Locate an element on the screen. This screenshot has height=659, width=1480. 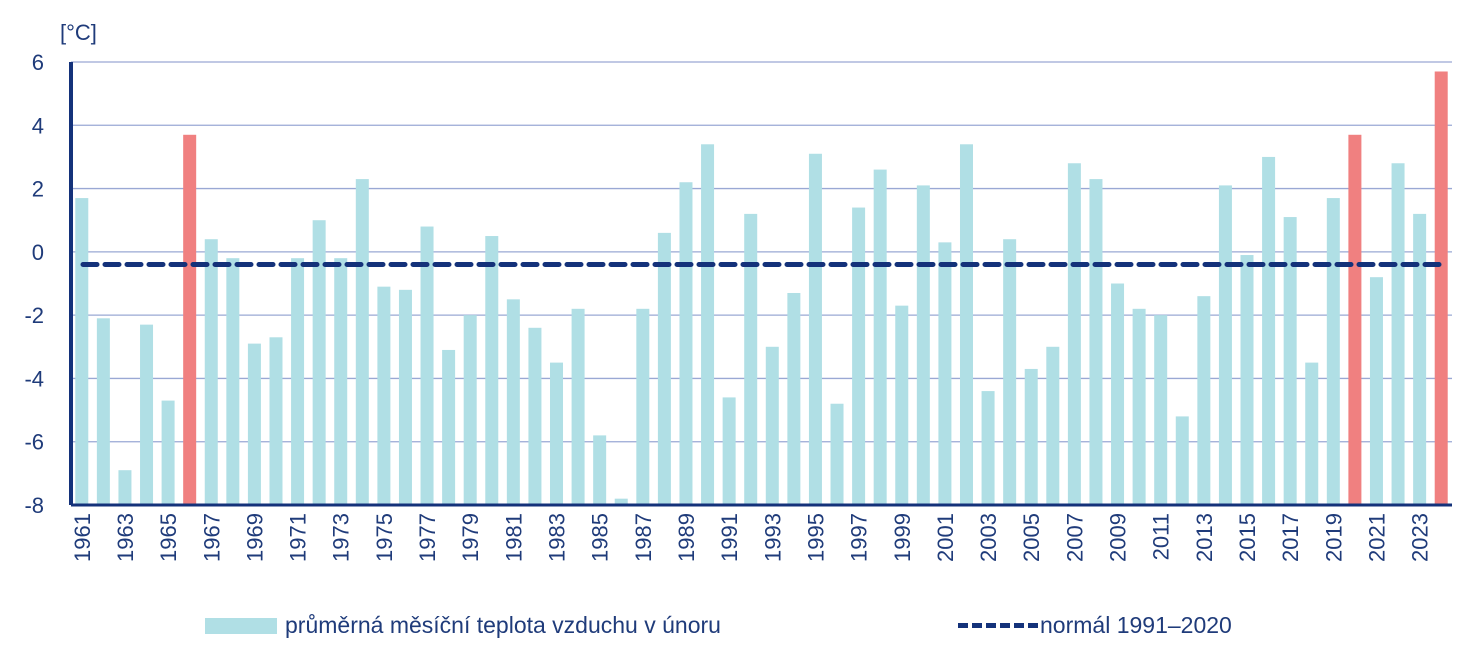
y-axis-label: [°C] is located at coordinates (78, 32).